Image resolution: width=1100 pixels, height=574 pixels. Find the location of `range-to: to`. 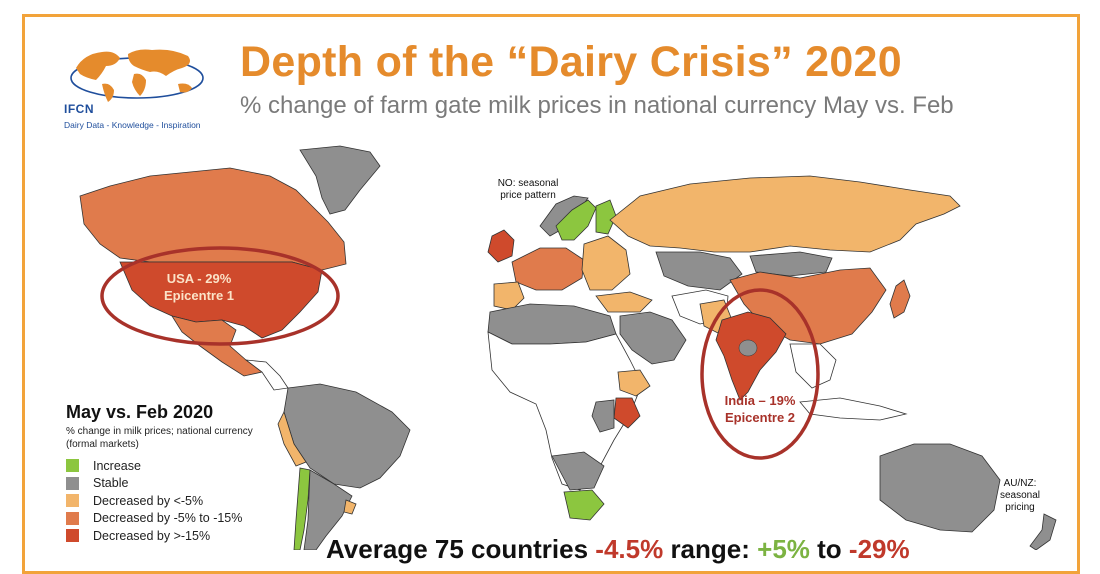

range-to: to is located at coordinates (829, 549).